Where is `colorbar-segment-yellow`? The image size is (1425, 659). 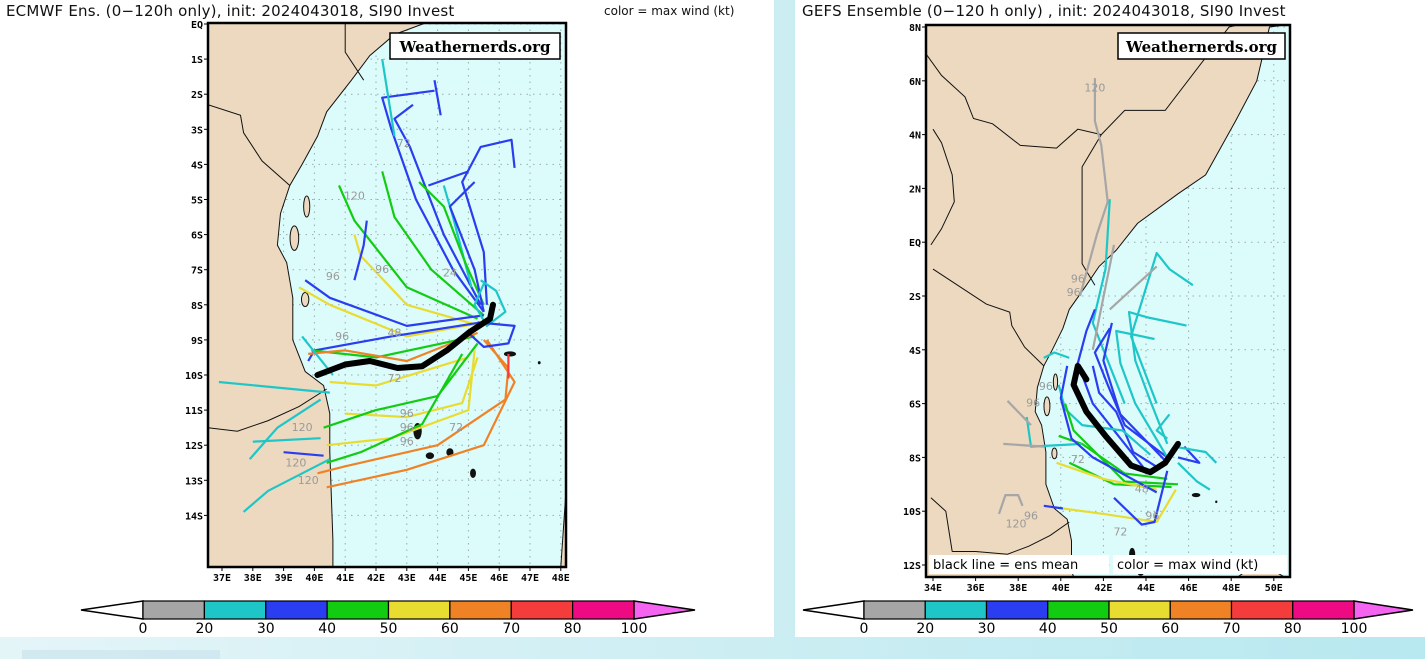
colorbar-segment-yellow is located at coordinates (419, 610).